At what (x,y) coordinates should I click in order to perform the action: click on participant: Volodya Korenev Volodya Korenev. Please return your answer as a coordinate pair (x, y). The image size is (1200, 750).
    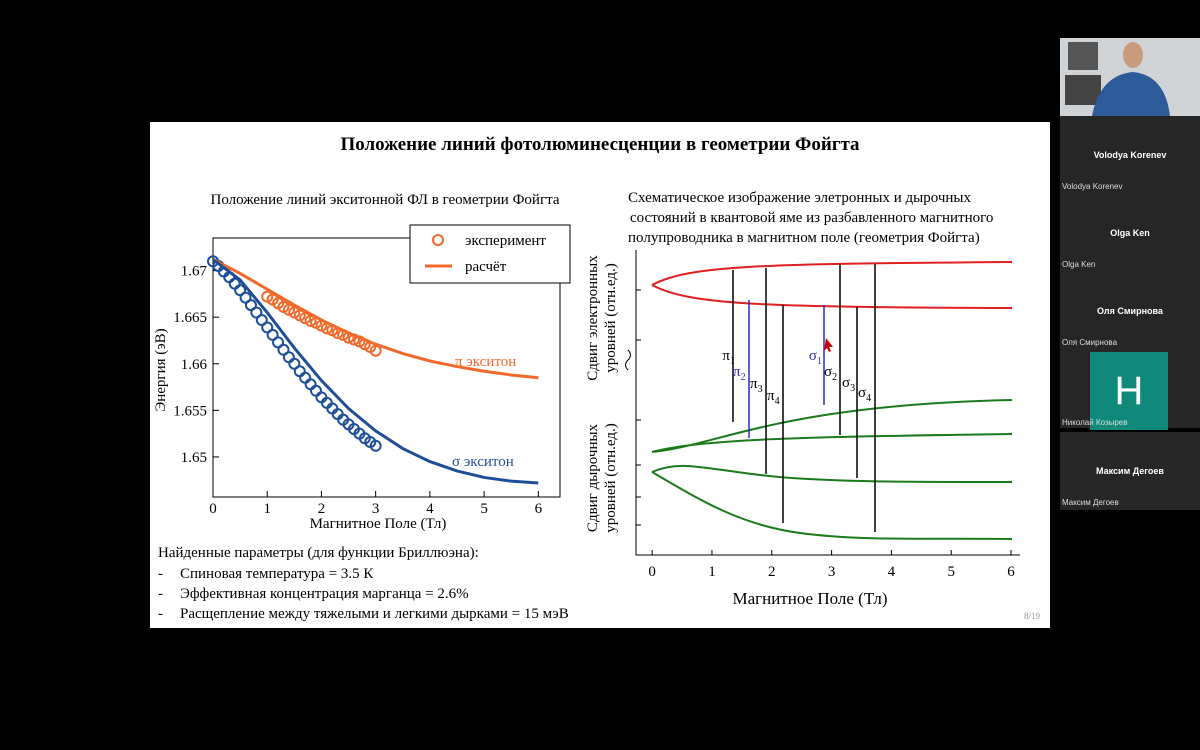
    Looking at the image, I should click on (1130, 155).